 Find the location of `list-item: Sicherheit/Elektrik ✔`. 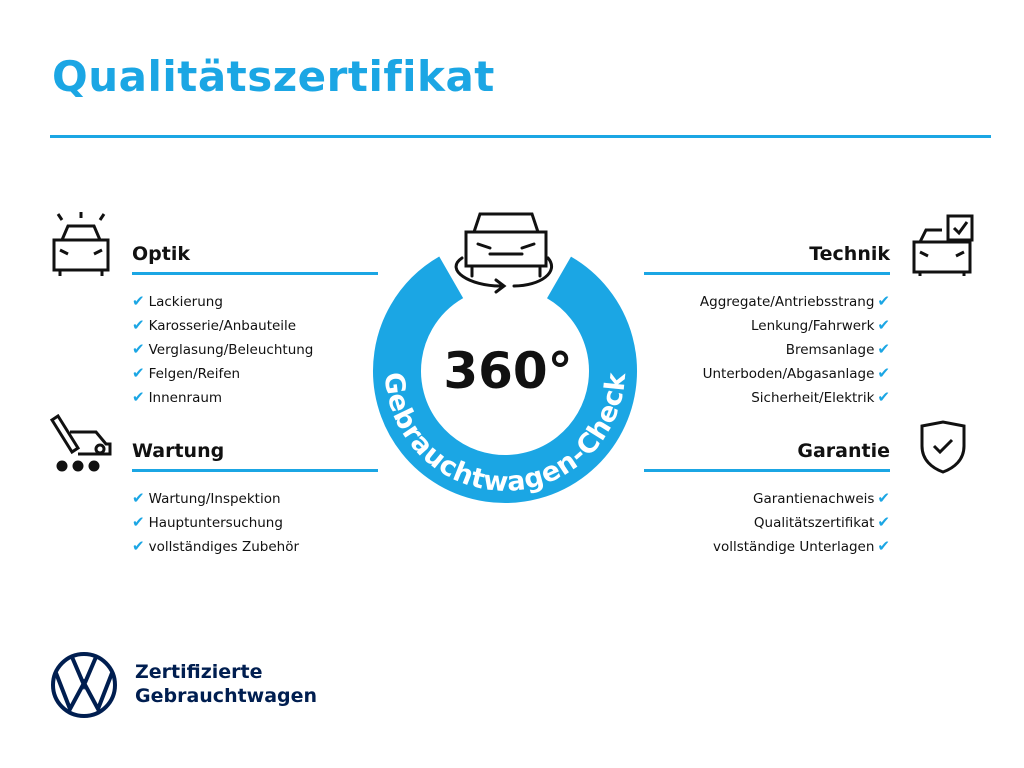

list-item: Sicherheit/Elektrik ✔ is located at coordinates (820, 397).